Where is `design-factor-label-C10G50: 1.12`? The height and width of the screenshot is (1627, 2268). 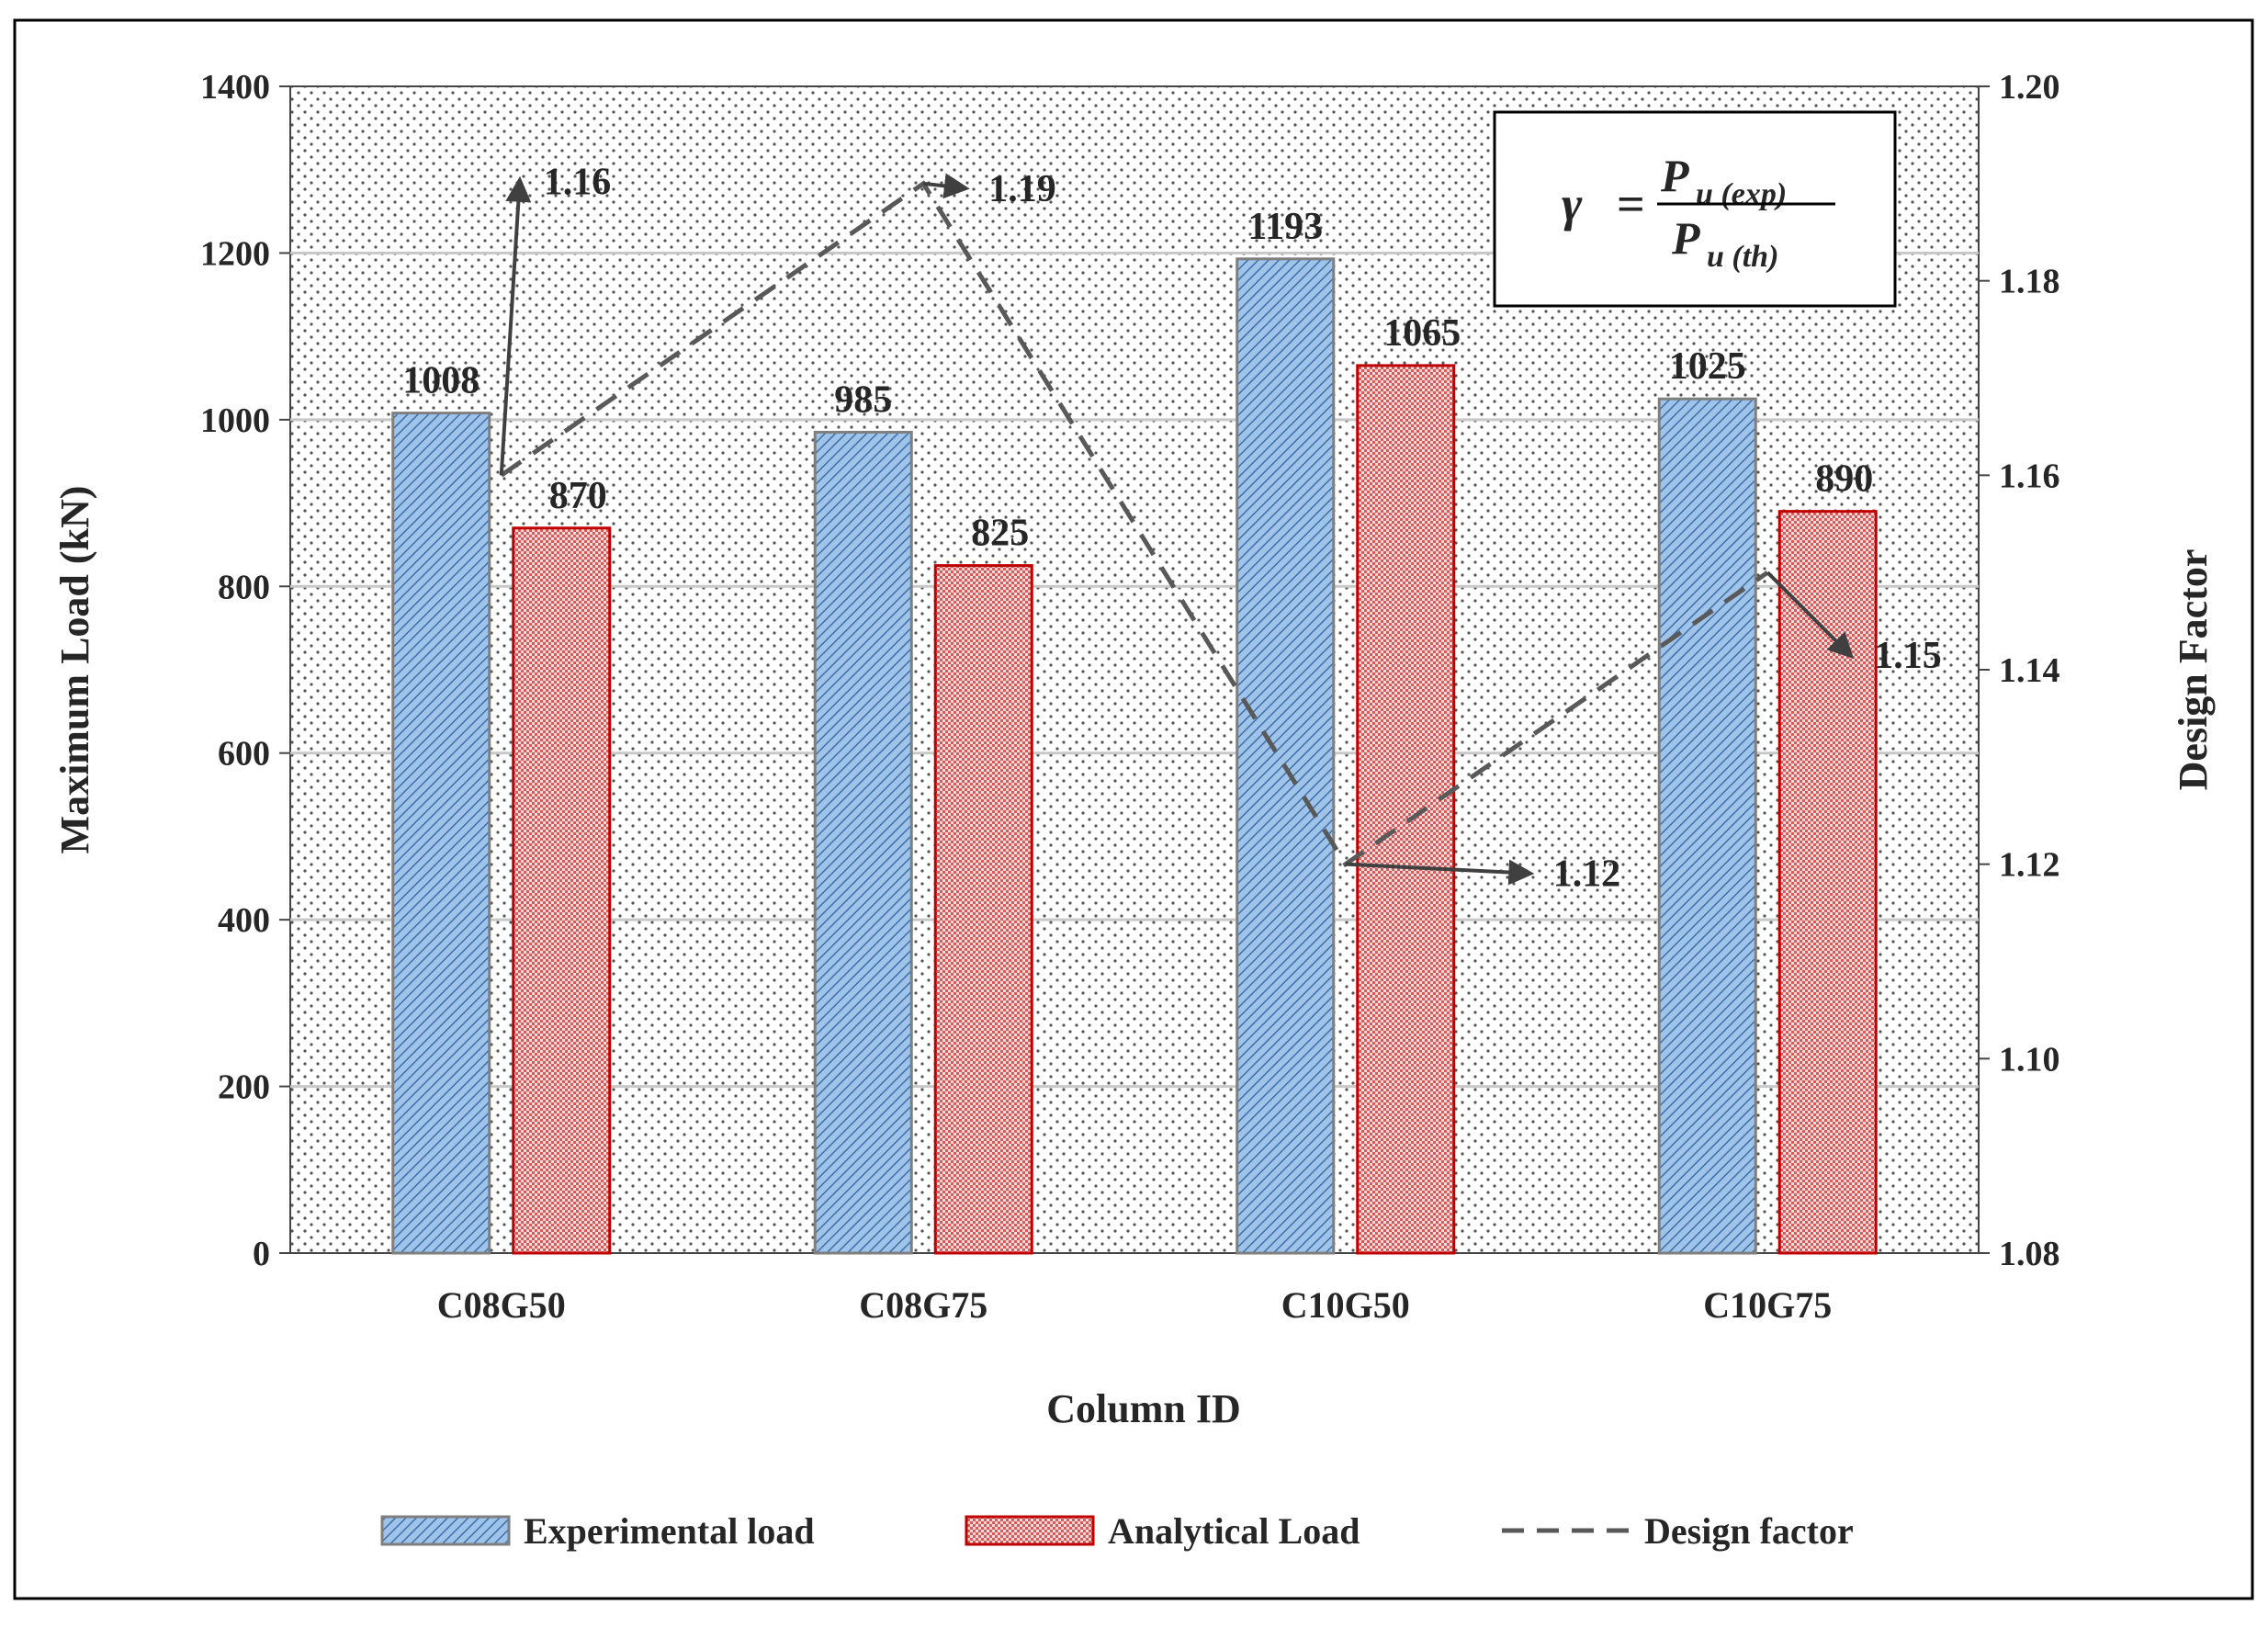
design-factor-label-C10G50: 1.12 is located at coordinates (1587, 874).